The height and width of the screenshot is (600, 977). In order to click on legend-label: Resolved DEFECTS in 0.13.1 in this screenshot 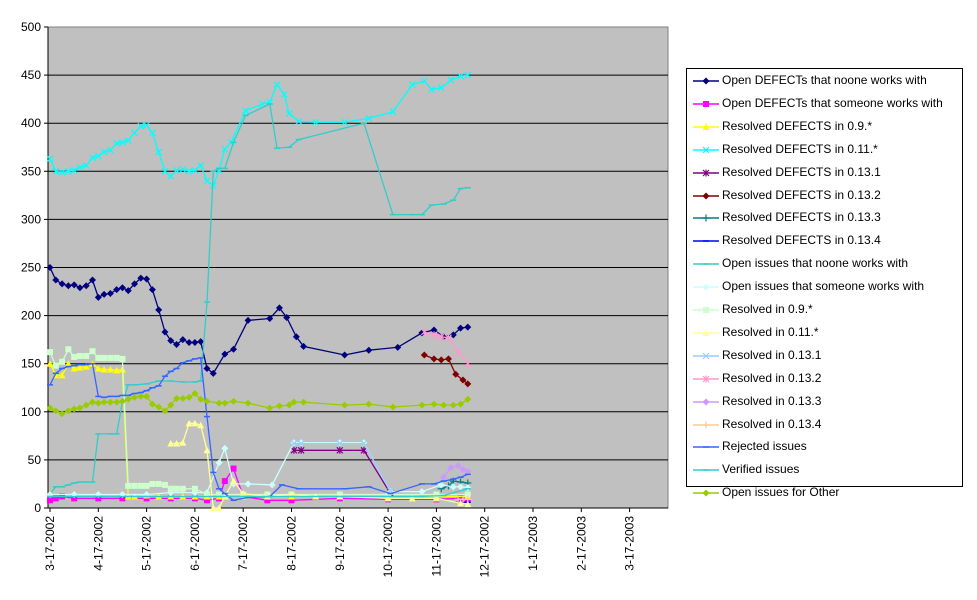, I will do `click(801, 171)`.